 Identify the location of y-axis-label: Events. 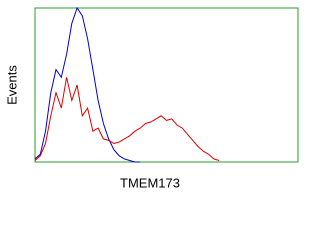
(11, 85).